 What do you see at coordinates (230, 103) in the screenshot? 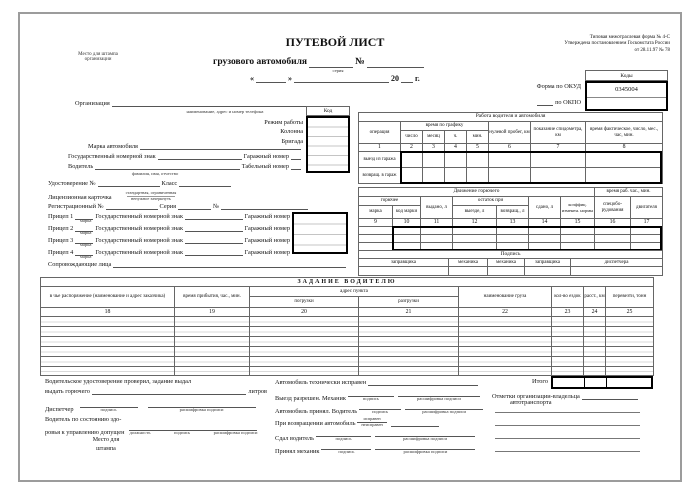
I see `organization-field` at bounding box center [230, 103].